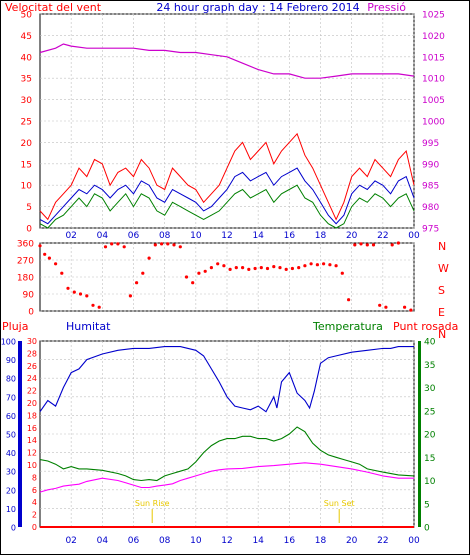 This screenshot has height=560, width=470. Describe the element at coordinates (32, 453) in the screenshot. I see `rain-y-tick-label: 12` at that location.